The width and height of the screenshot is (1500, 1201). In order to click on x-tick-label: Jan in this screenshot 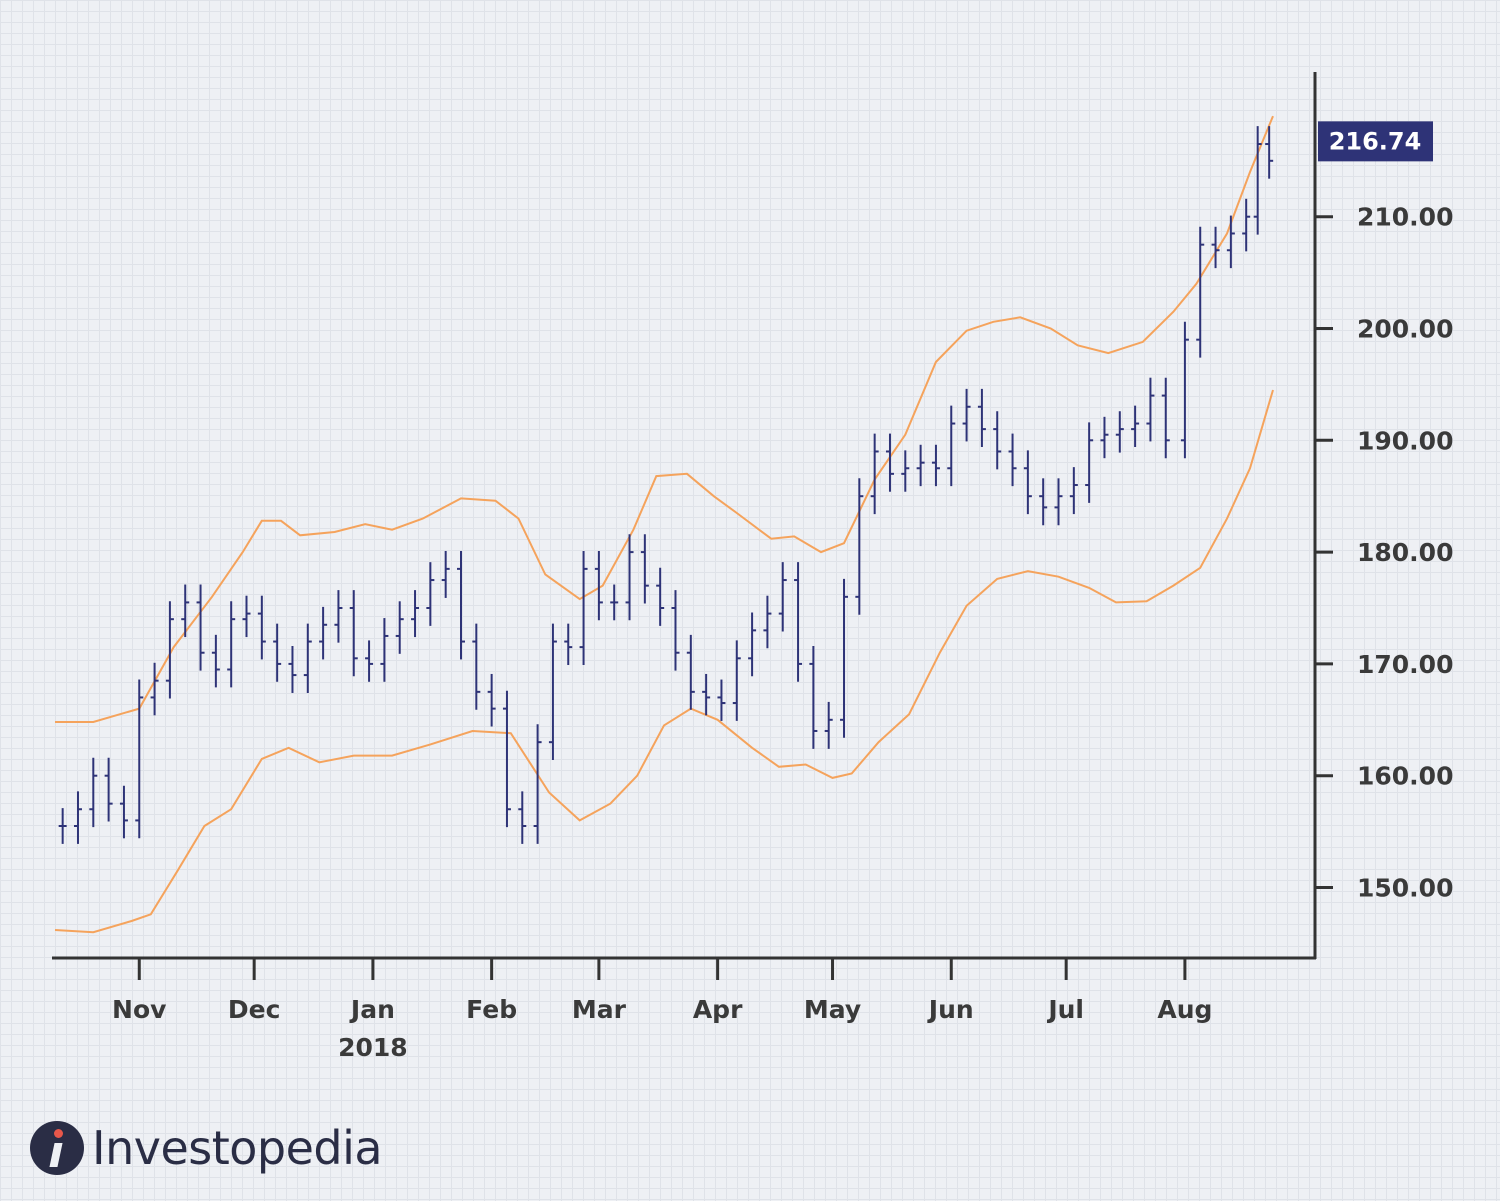, I will do `click(372, 1009)`.